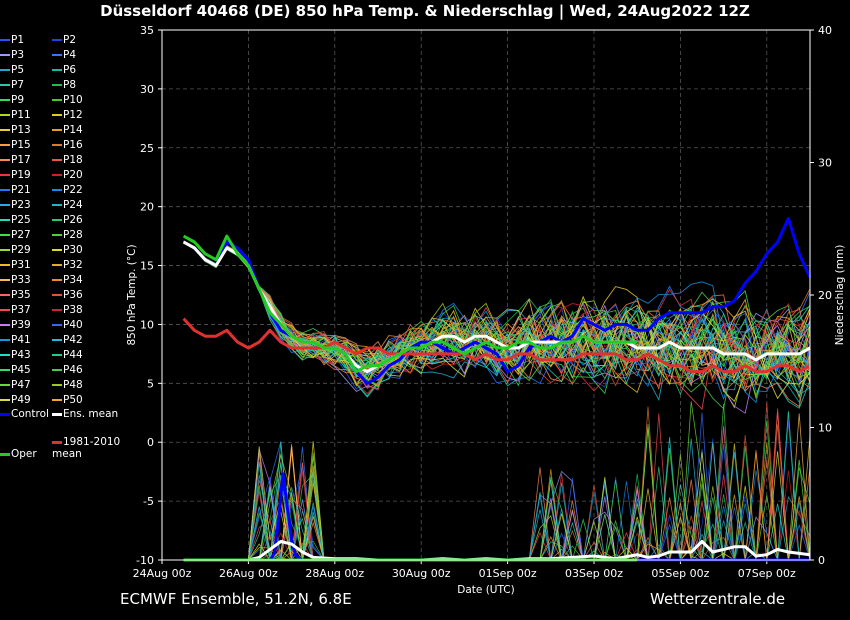 The height and width of the screenshot is (620, 850). I want to click on legend-item-p27: P27, so click(15, 235).